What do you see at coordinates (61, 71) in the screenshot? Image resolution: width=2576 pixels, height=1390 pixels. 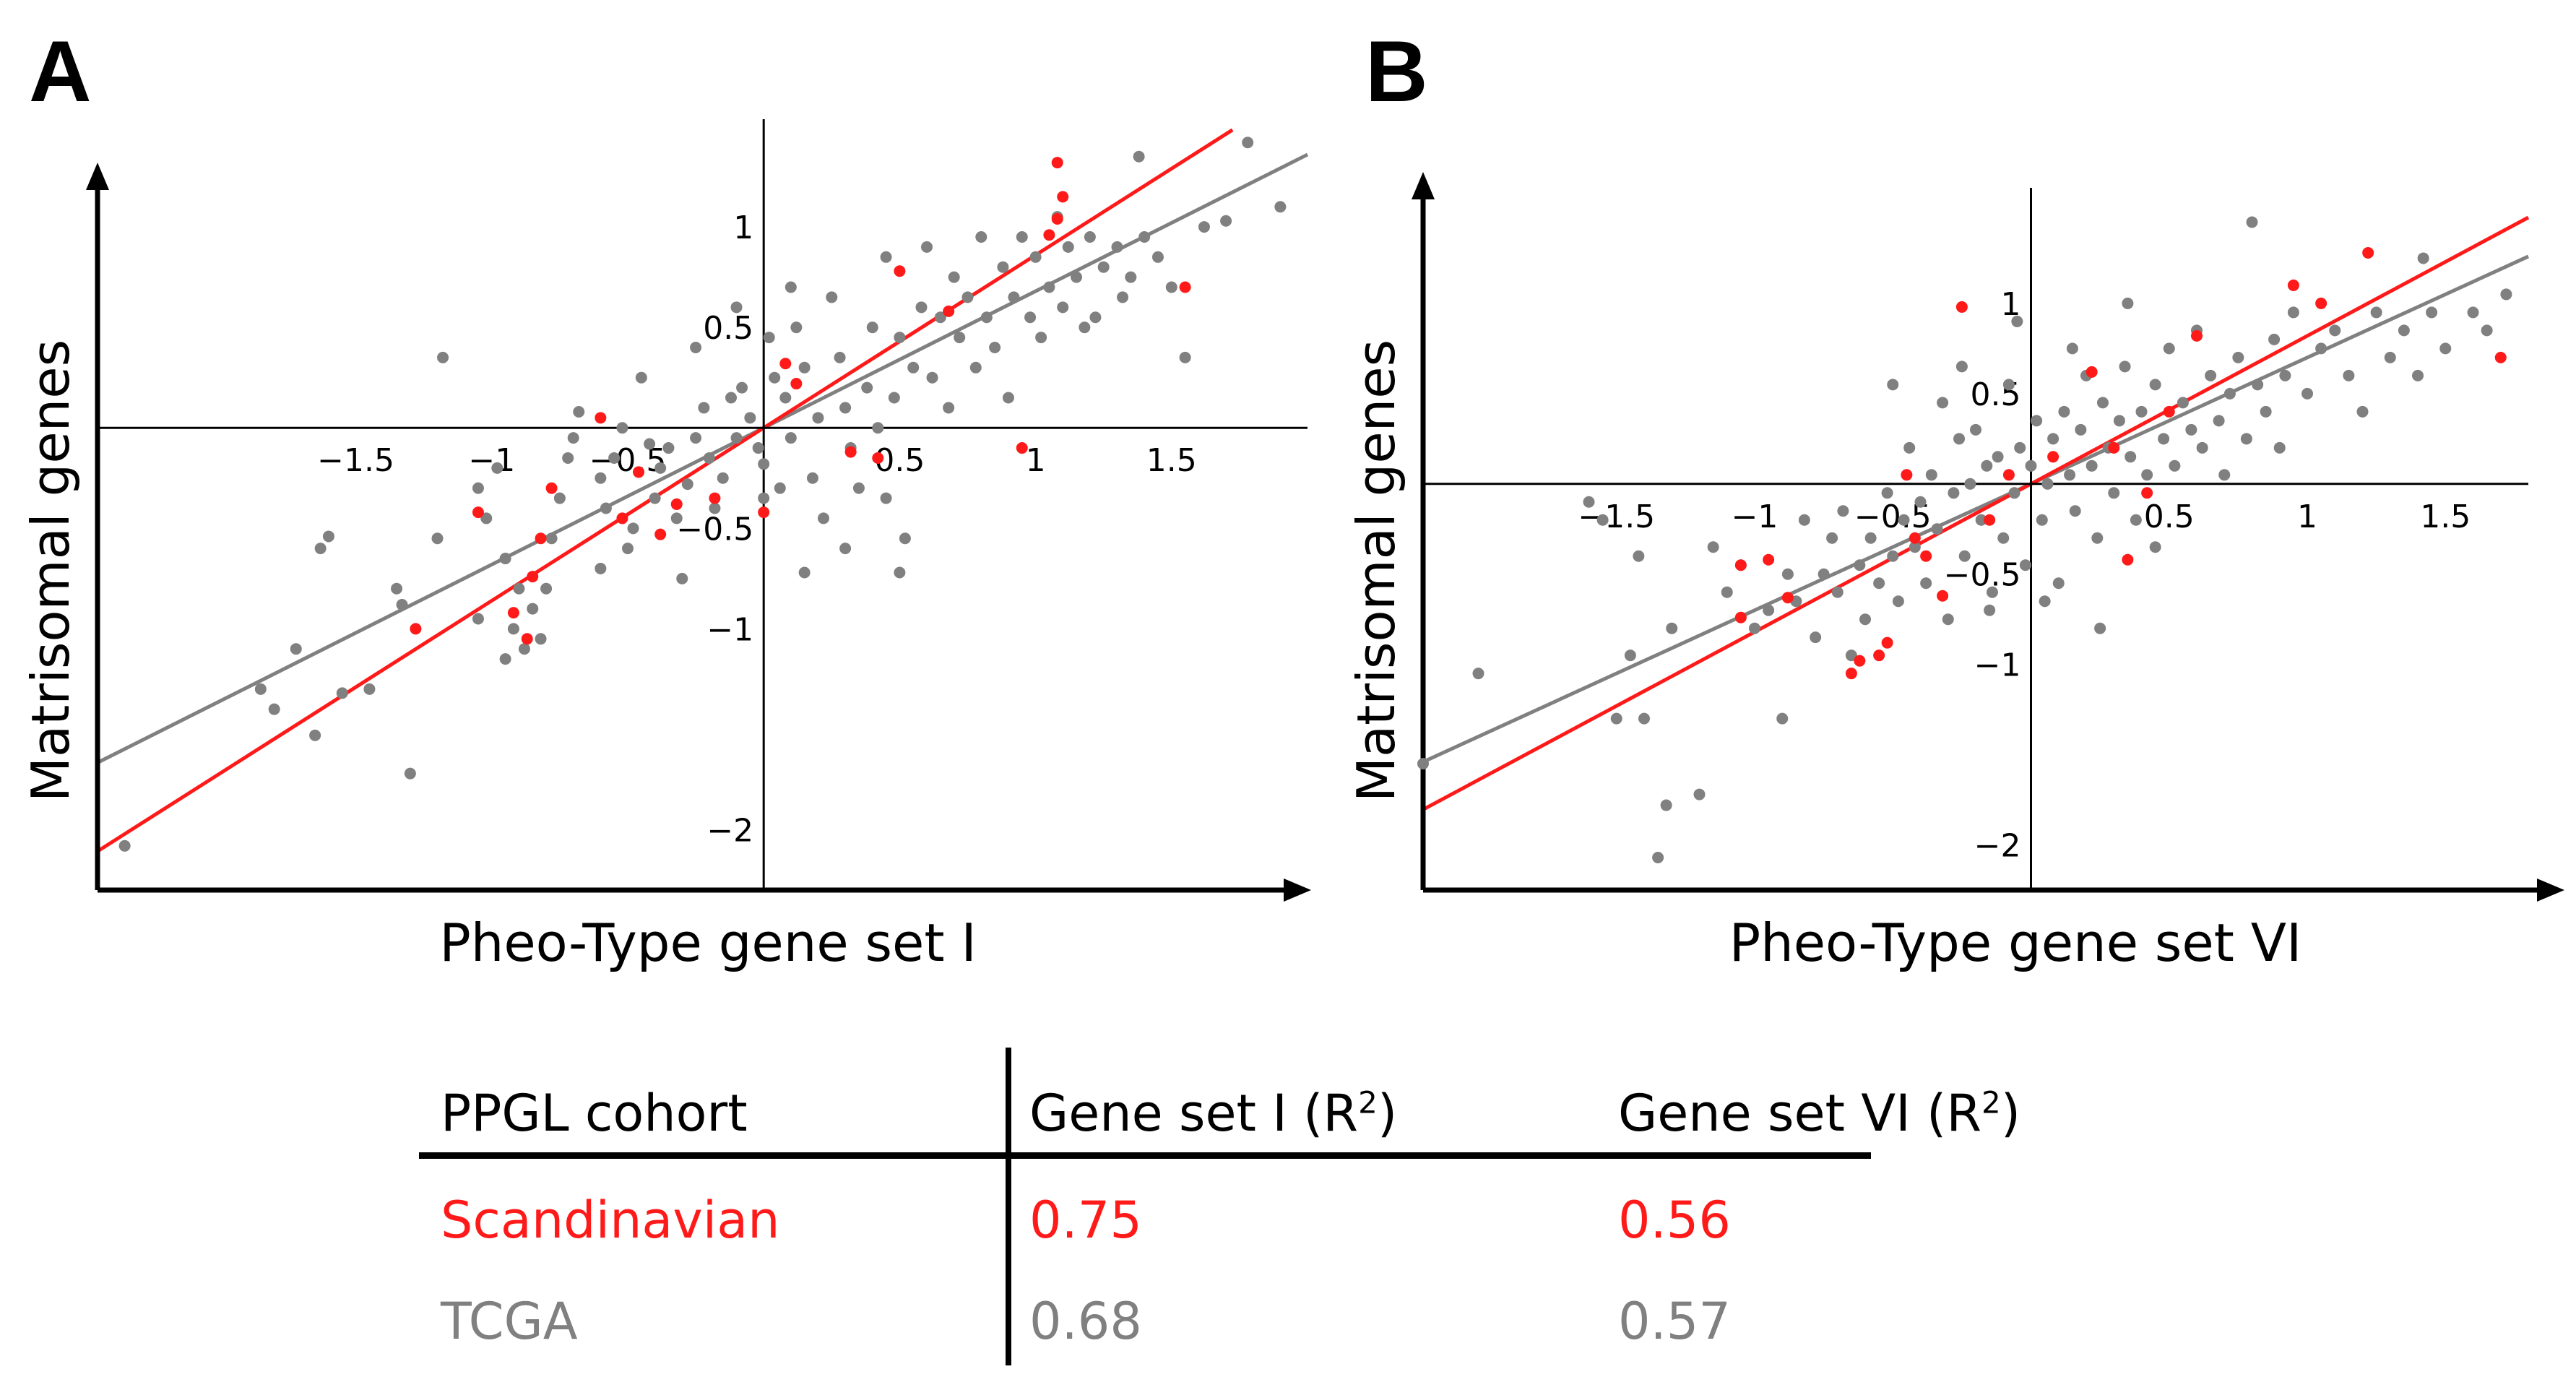 I see `panel-label-a: A` at bounding box center [61, 71].